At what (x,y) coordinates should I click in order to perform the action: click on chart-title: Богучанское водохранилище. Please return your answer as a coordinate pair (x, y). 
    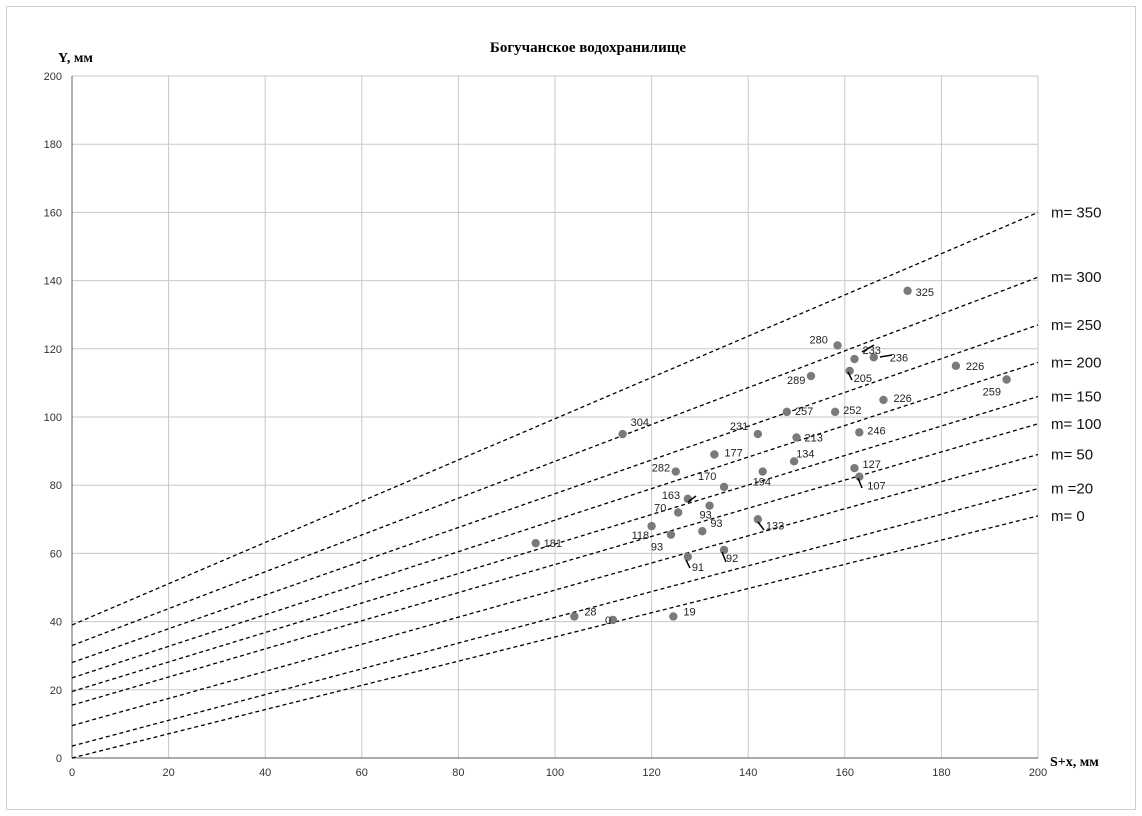
    Looking at the image, I should click on (588, 48).